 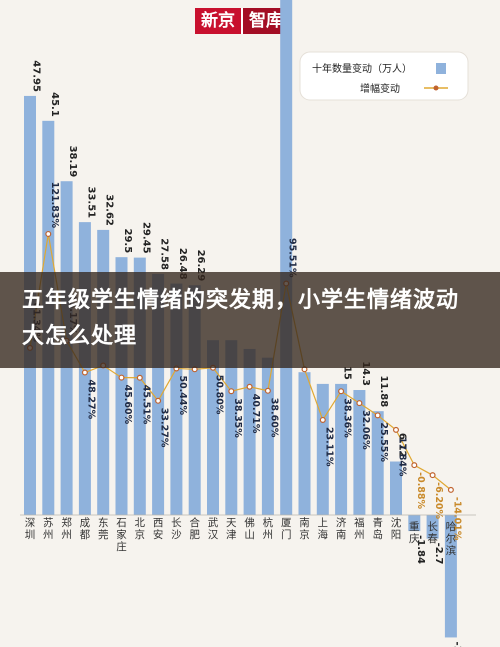 I want to click on category-label-厦门: 厦, so click(x=286, y=523).